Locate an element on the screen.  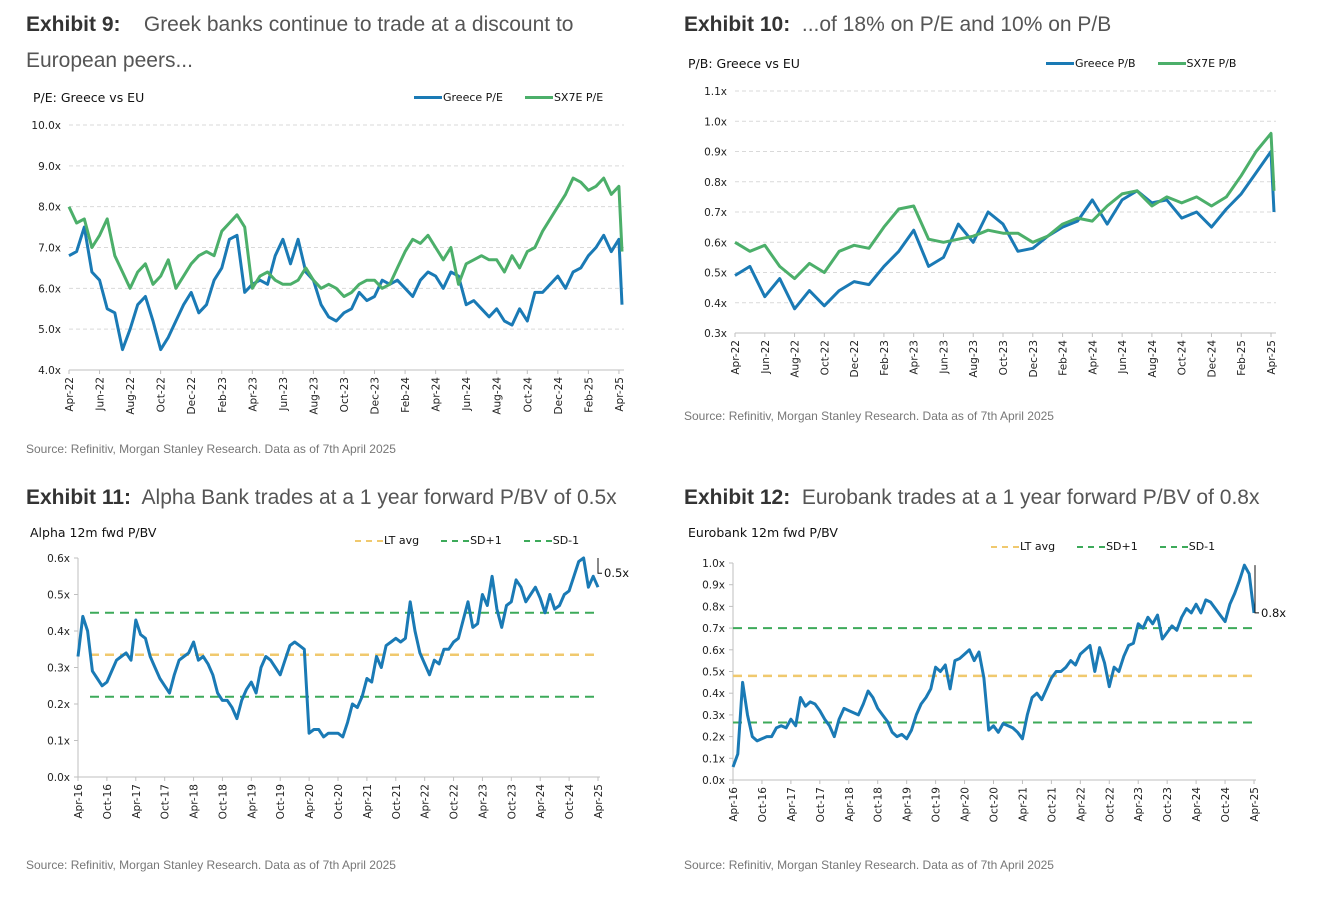
legend-item-sd-plus-1: SD+1 is located at coordinates (471, 540).